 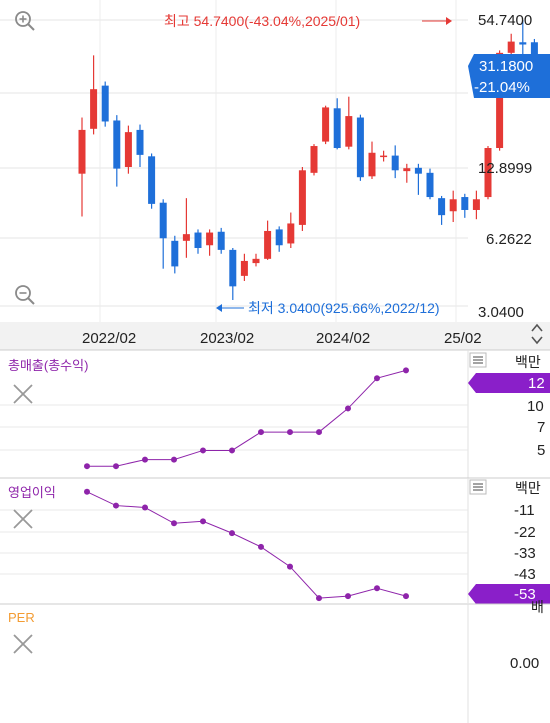 What do you see at coordinates (506, 66) in the screenshot?
I see `current-price-value: 31.1800` at bounding box center [506, 66].